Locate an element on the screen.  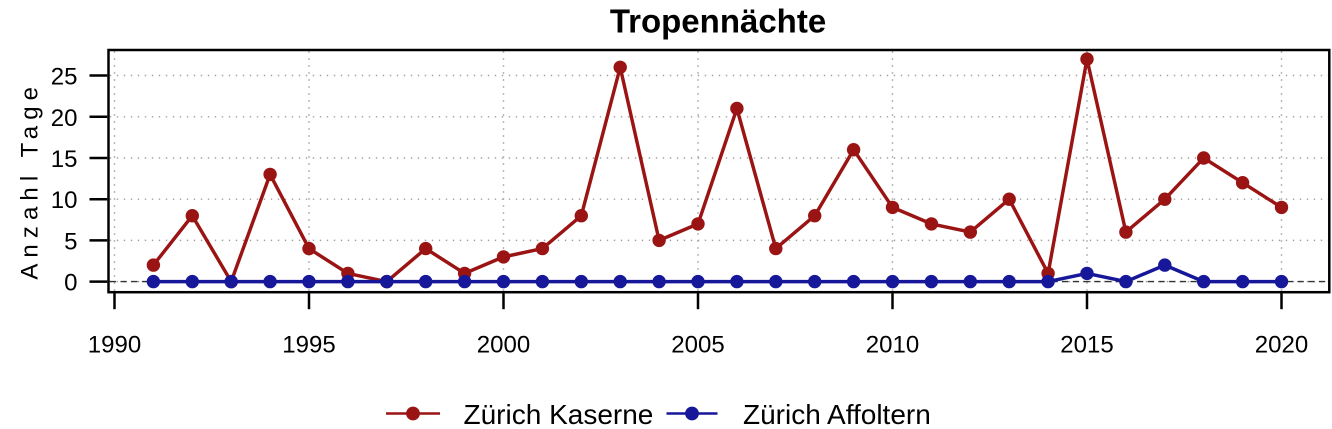
svg-text: 0 is located at coordinates (70, 283).